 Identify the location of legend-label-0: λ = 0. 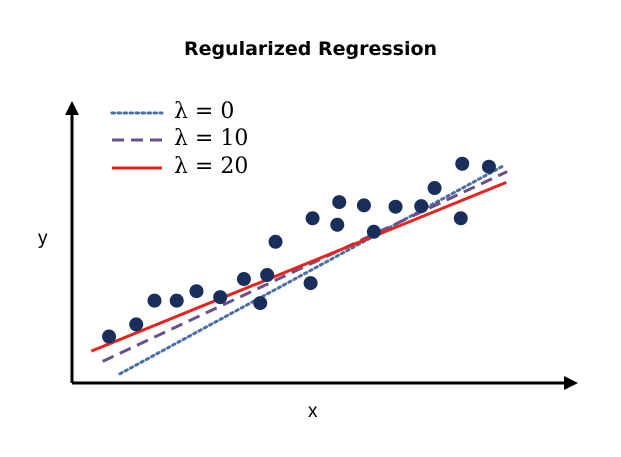
(204, 111).